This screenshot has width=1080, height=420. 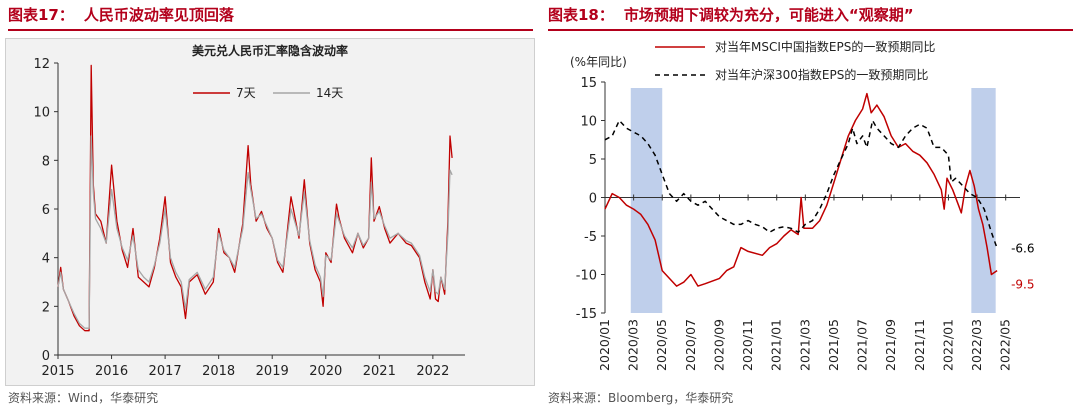 What do you see at coordinates (1022, 285) in the screenshot?
I see `end-label-msci: -9.5` at bounding box center [1022, 285].